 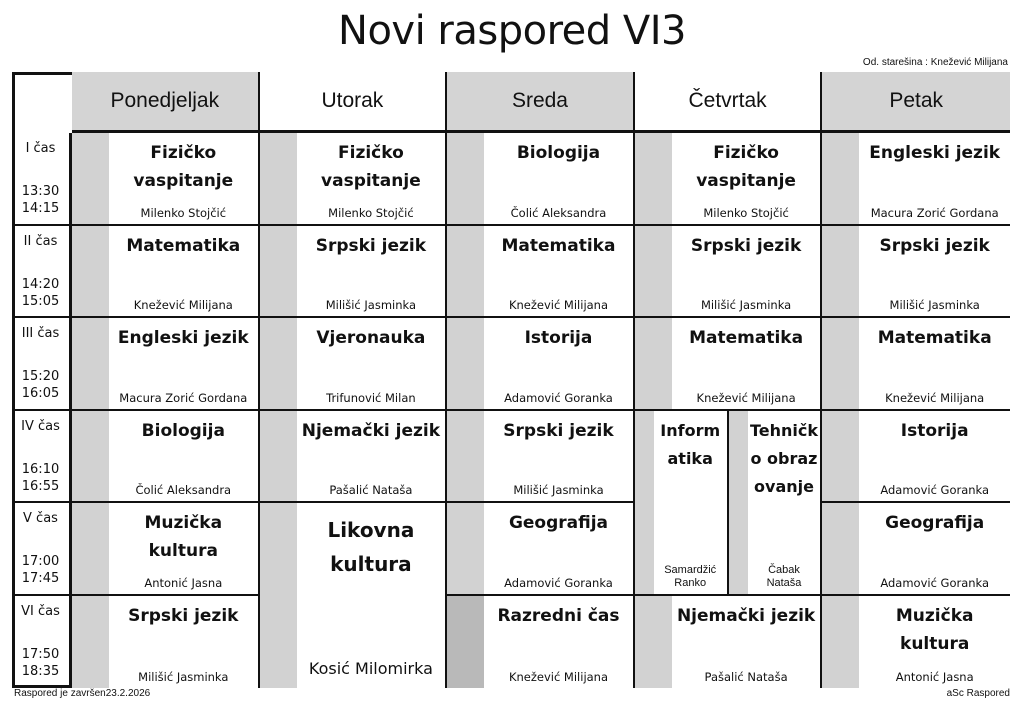 I want to click on lesson-teacher: Čolić Aleksandra, so click(x=183, y=490).